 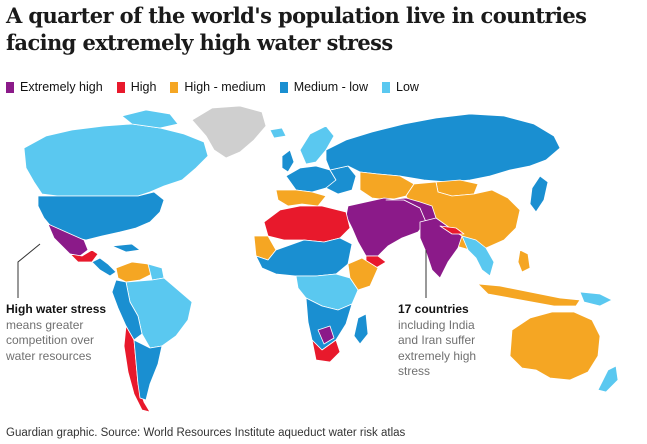 What do you see at coordinates (327, 292) in the screenshot?
I see `region-central-africa` at bounding box center [327, 292].